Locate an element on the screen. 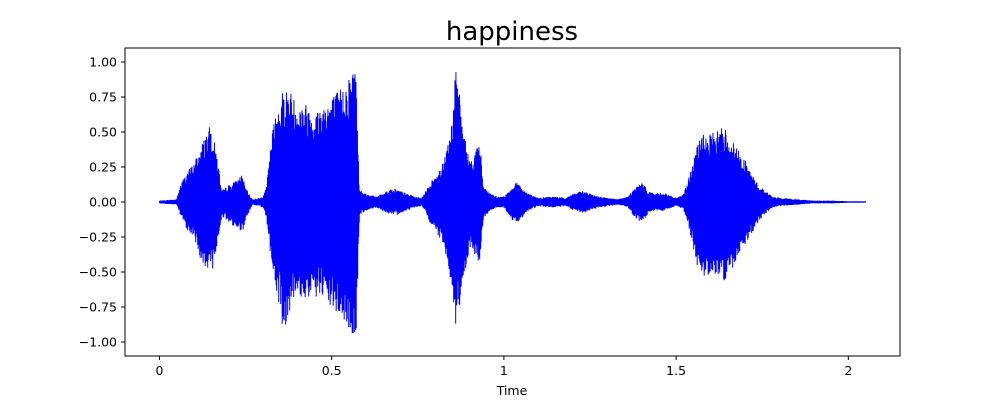 The image size is (1000, 400). y-axis: 1.00 0.75 0.50 0.25 0.00 −0.25 −0.50 −0.75 −1.00 is located at coordinates (102, 202).